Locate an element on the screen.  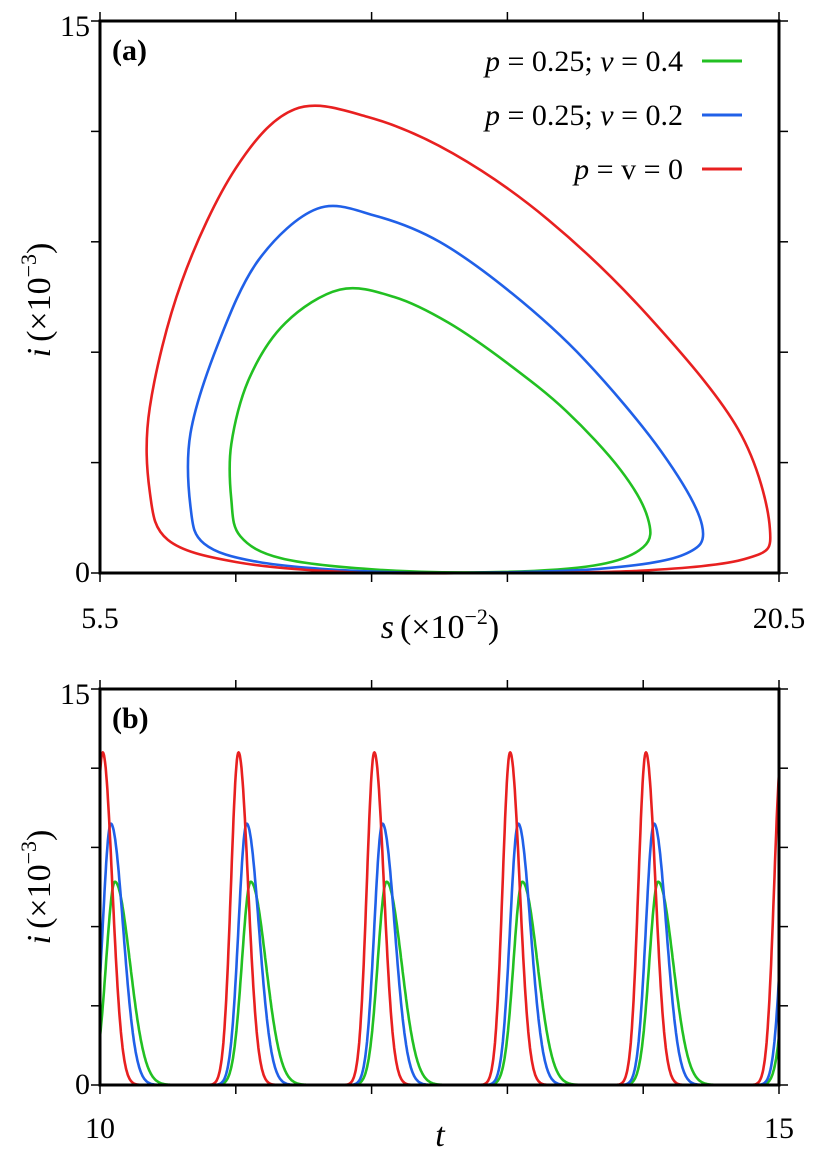
y-axis-label-b: i(×10−3) is located at coordinates (37, 887).